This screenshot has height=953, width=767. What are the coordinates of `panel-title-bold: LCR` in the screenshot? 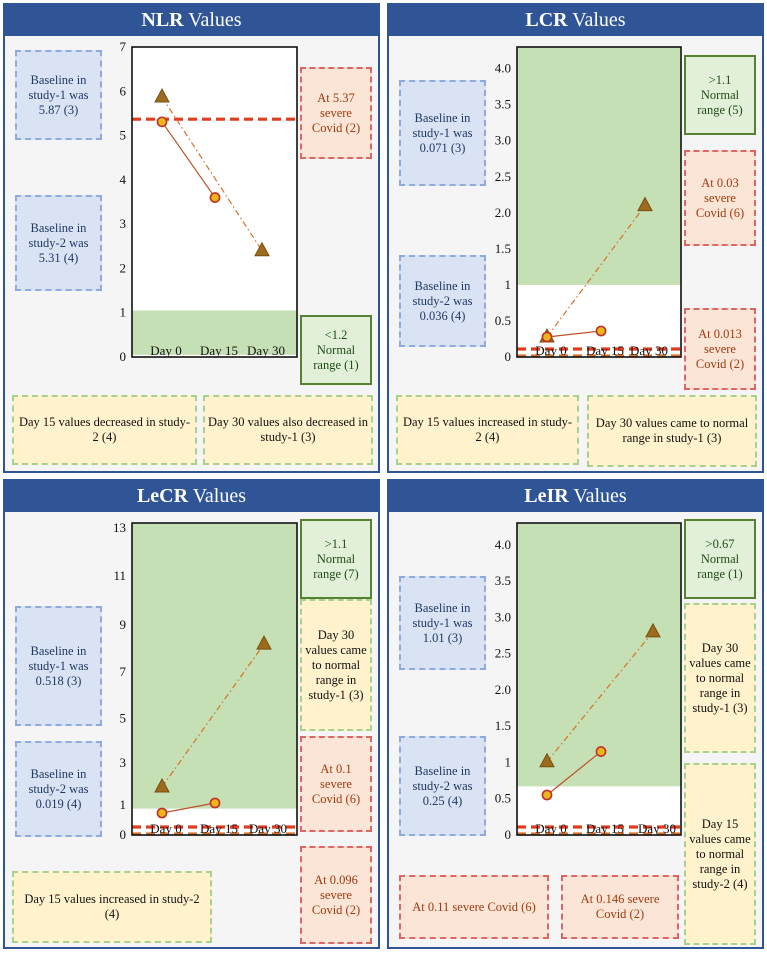 It's located at (546, 20).